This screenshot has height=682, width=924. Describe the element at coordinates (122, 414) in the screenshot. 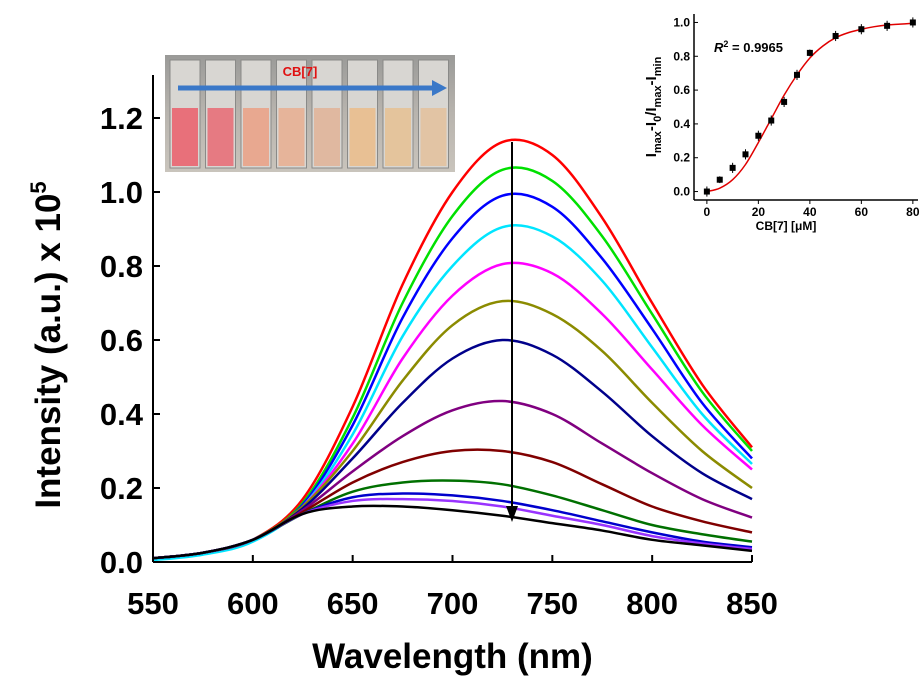

I see `y-tick-label: 0.4` at that location.